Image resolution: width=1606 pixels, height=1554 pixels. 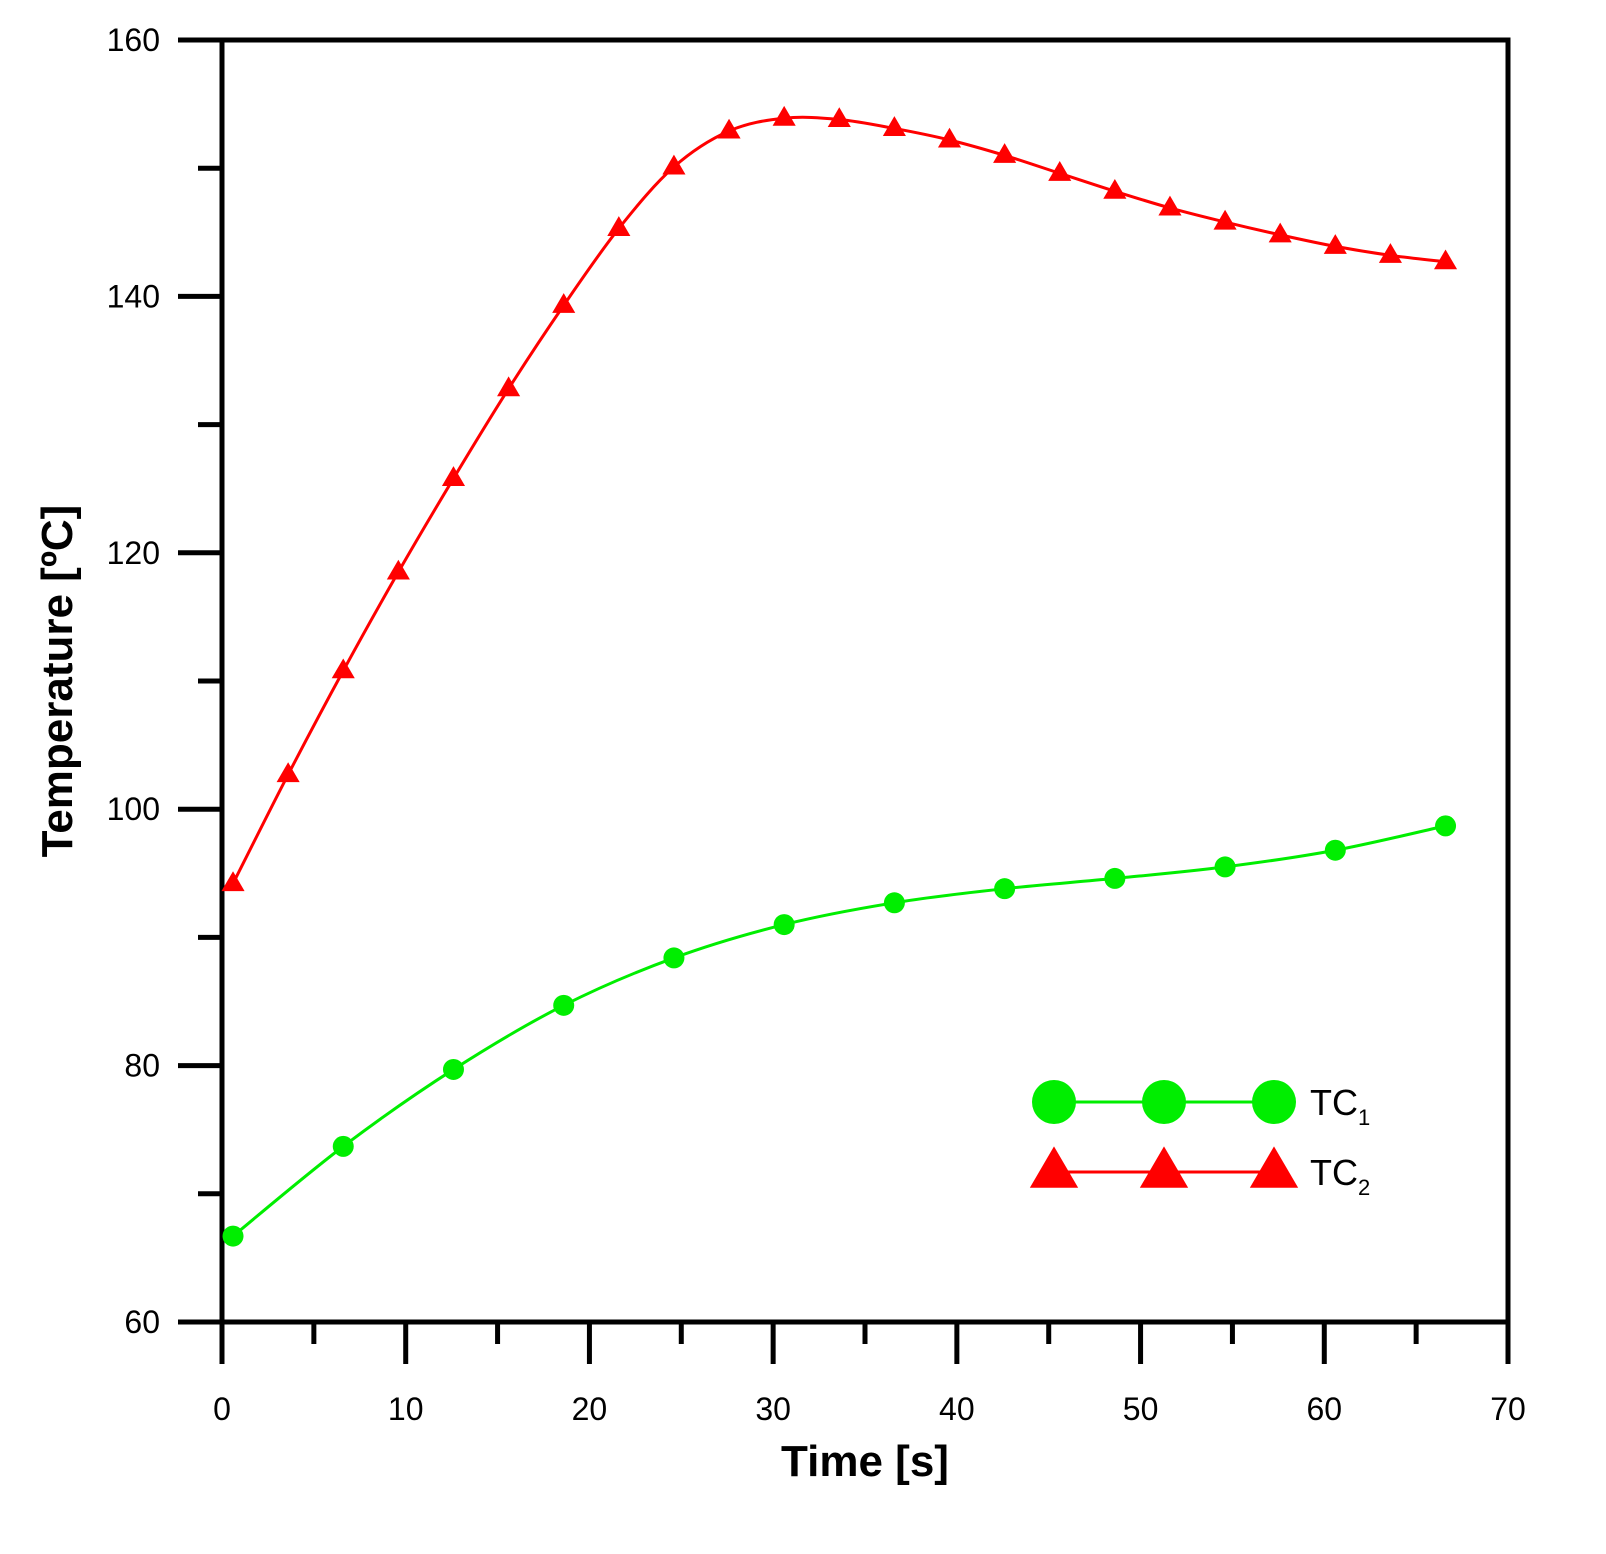 I want to click on x-tick-label: 60, so click(x=1324, y=1409).